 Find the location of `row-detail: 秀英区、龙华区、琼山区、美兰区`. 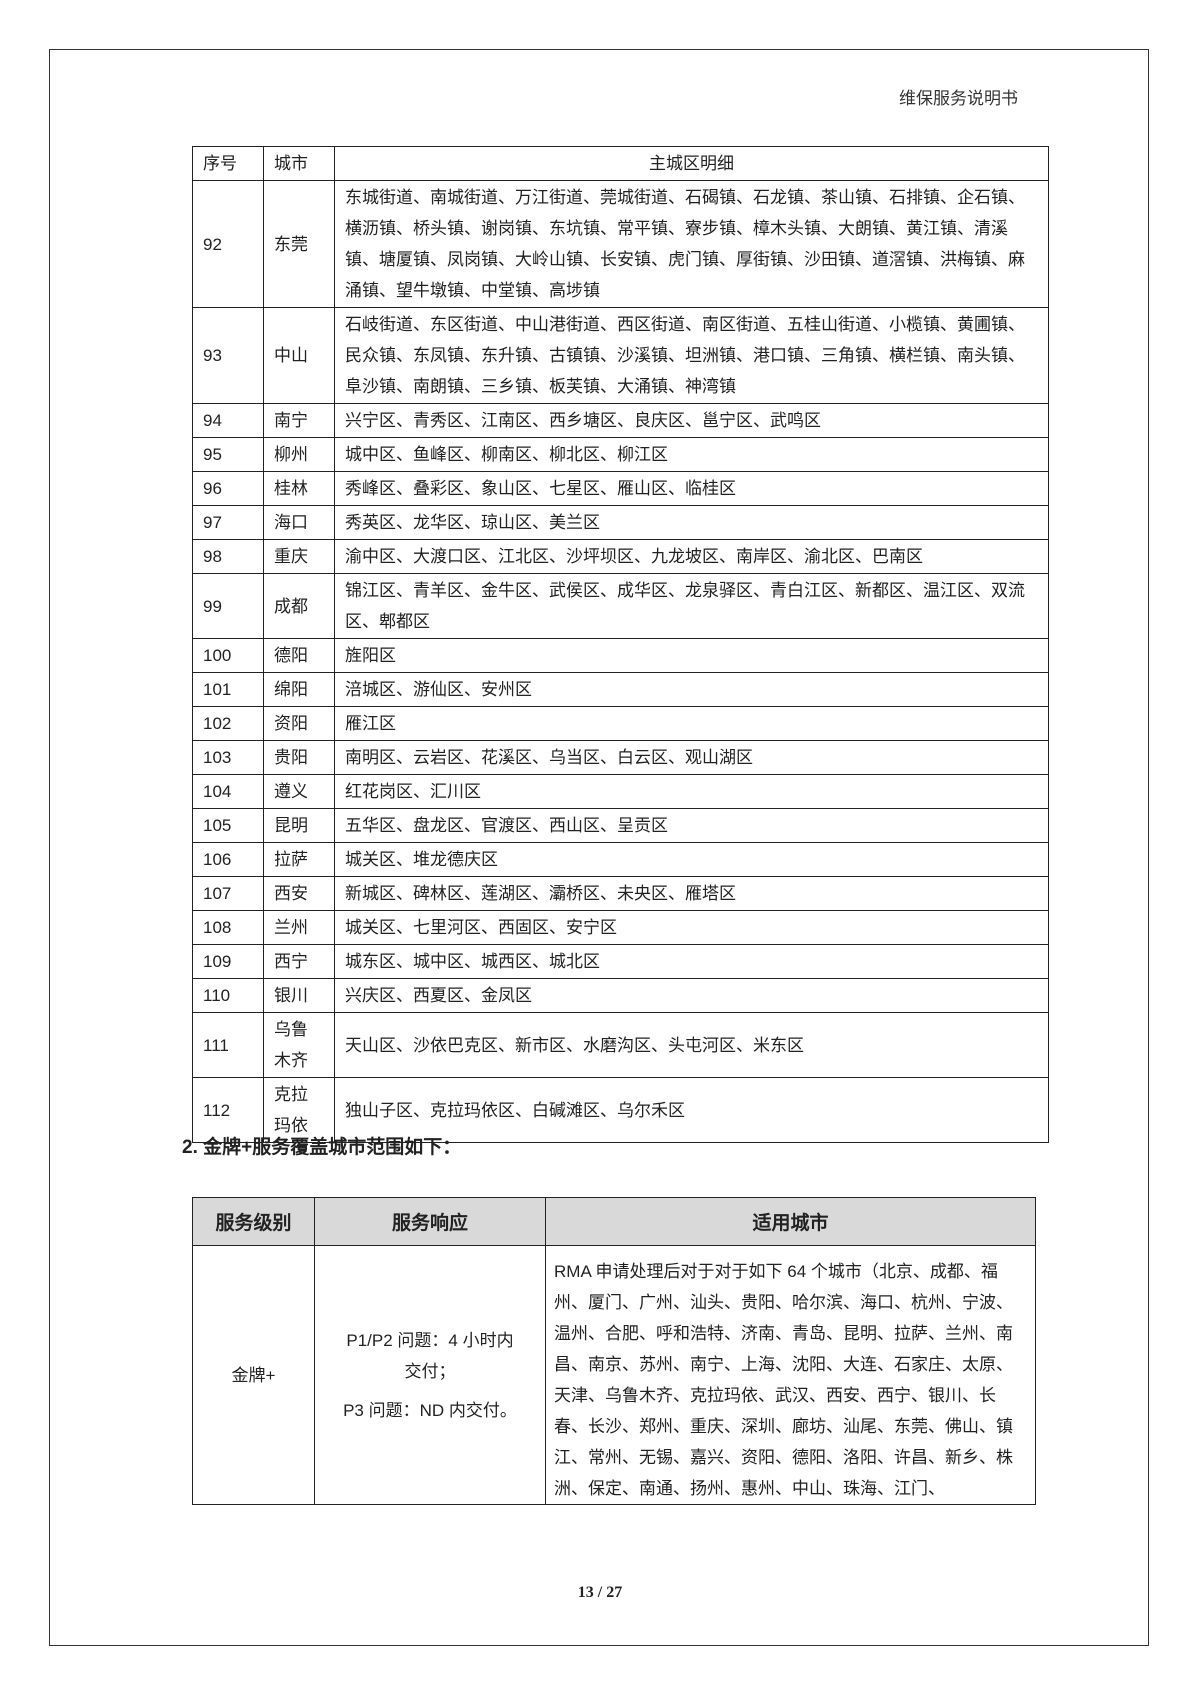

row-detail: 秀英区、龙华区、琼山区、美兰区 is located at coordinates (691, 522).